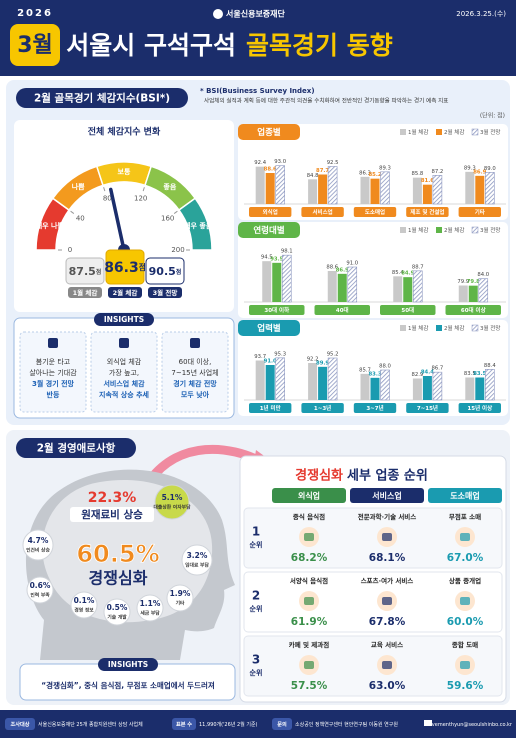  What do you see at coordinates (374, 175) in the screenshot?
I see `bar-value-label: 85.2` at bounding box center [374, 175].